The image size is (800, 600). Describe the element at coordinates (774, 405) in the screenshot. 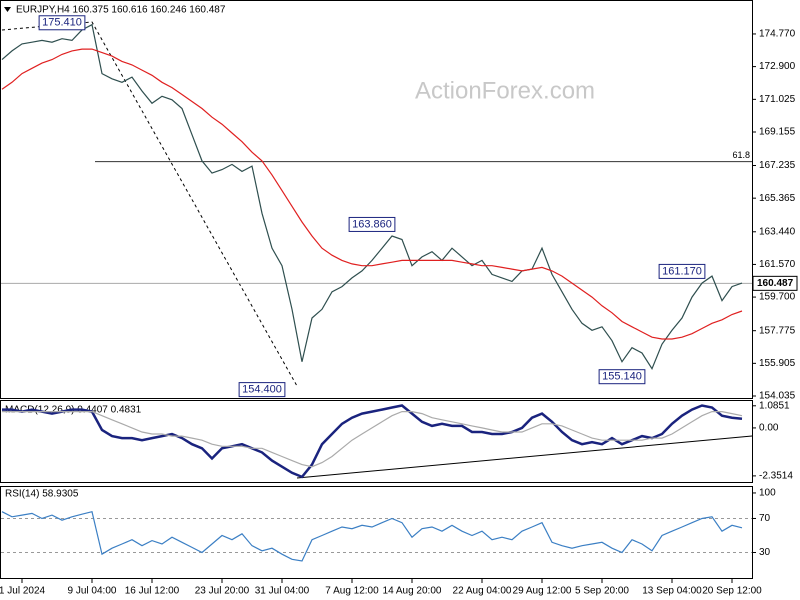

I see `y-tick-label: 1.0851` at that location.